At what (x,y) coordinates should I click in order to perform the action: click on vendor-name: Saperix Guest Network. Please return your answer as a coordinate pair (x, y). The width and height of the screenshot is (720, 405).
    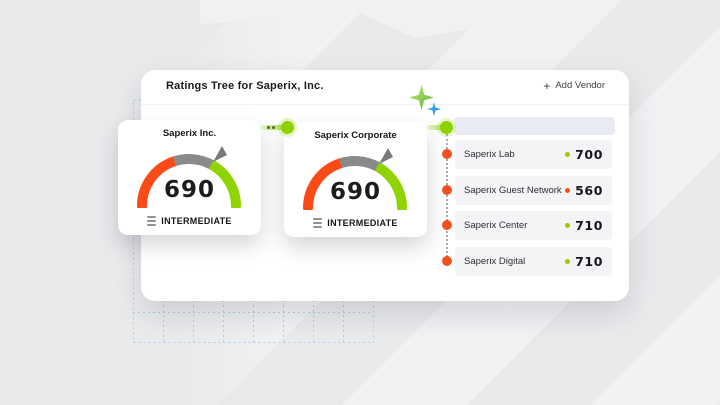
    Looking at the image, I should click on (513, 190).